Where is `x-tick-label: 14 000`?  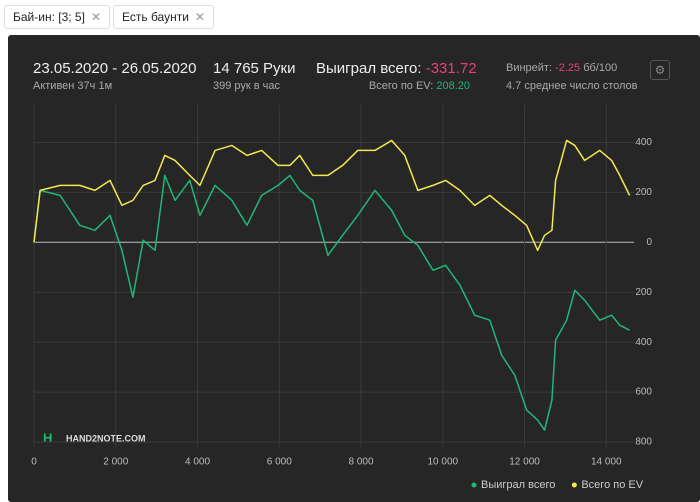 x-tick-label: 14 000 is located at coordinates (606, 462).